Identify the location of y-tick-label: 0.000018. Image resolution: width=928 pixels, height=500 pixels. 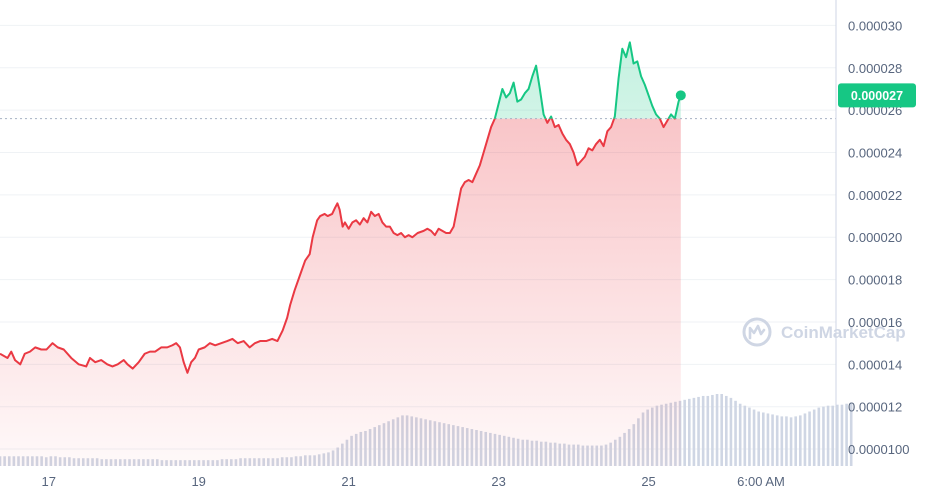
(875, 280).